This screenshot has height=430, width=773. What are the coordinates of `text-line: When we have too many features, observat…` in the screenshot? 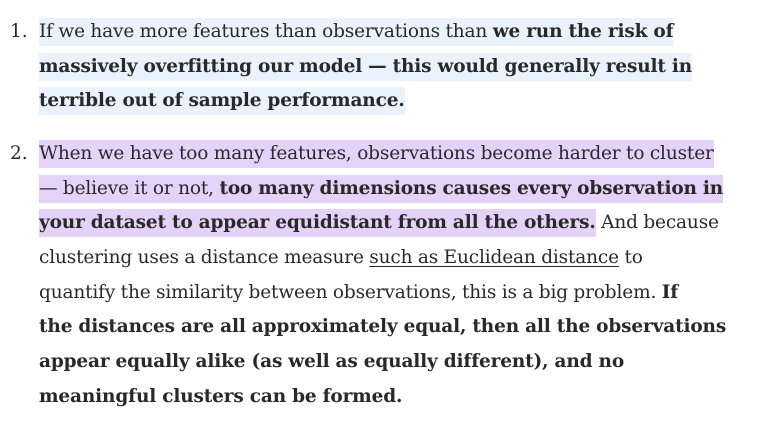 It's located at (399, 154).